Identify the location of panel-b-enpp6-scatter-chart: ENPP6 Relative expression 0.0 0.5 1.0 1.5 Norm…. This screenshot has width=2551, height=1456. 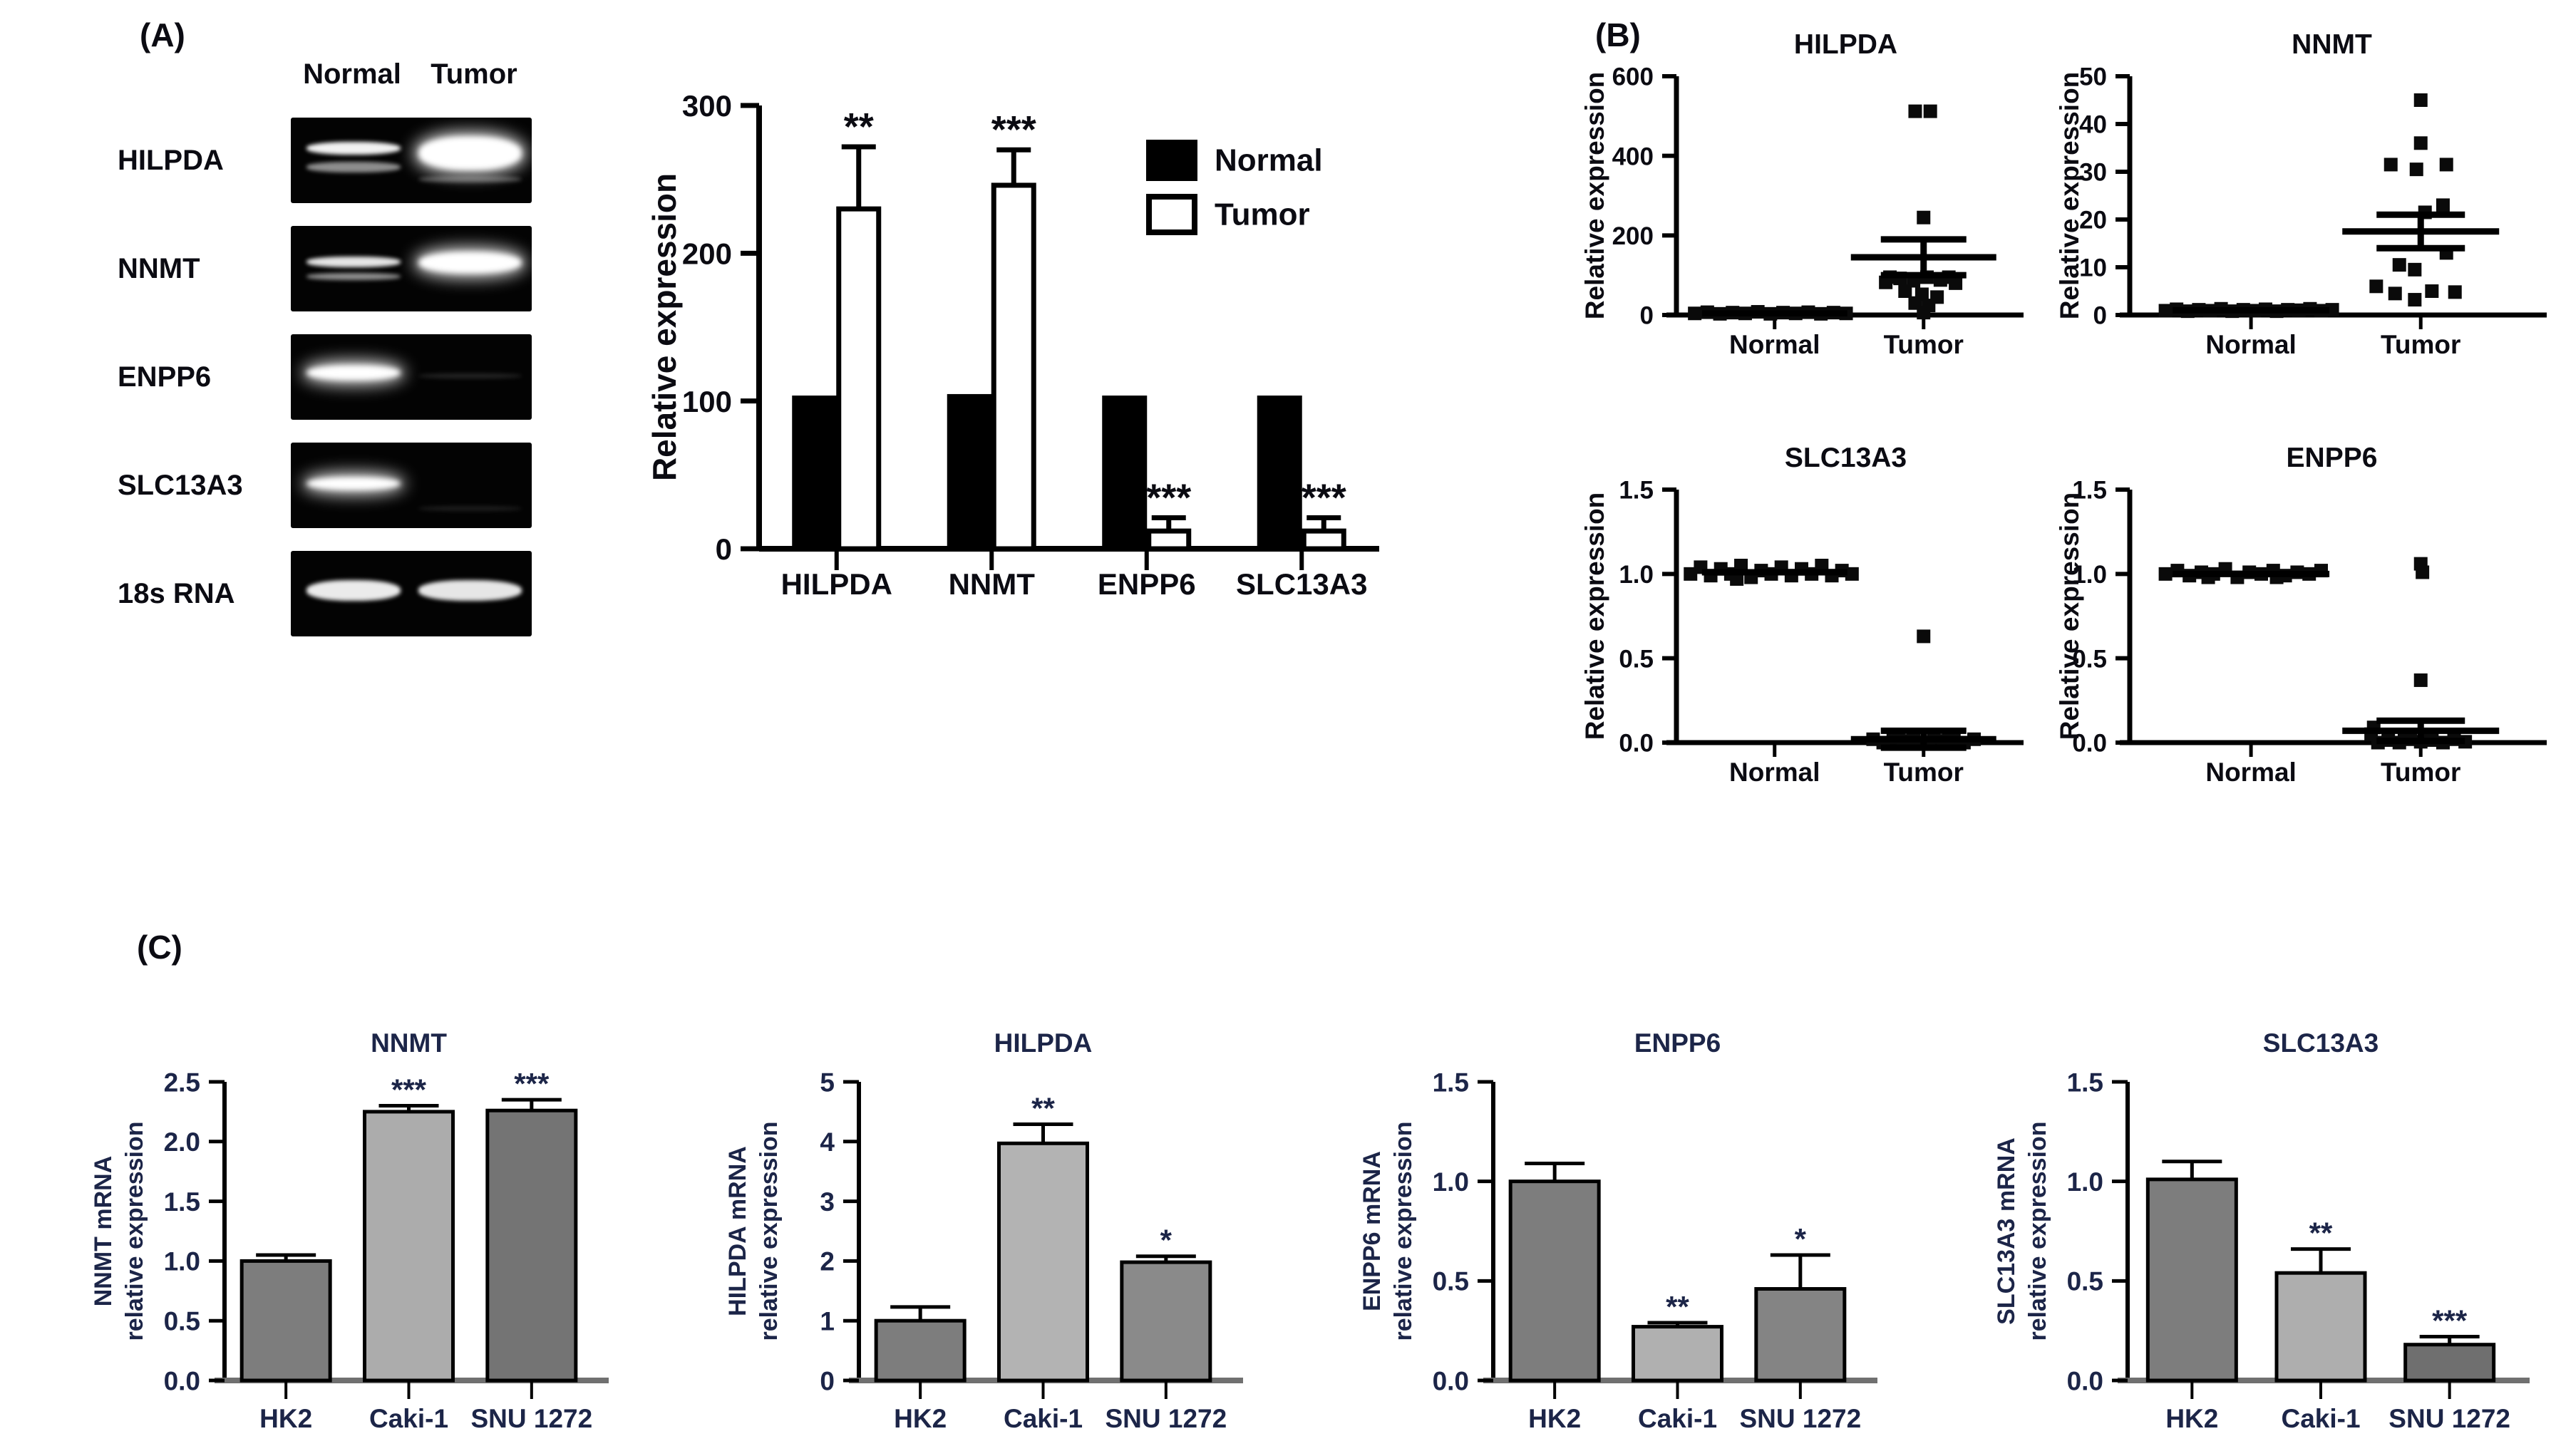
(2302, 618).